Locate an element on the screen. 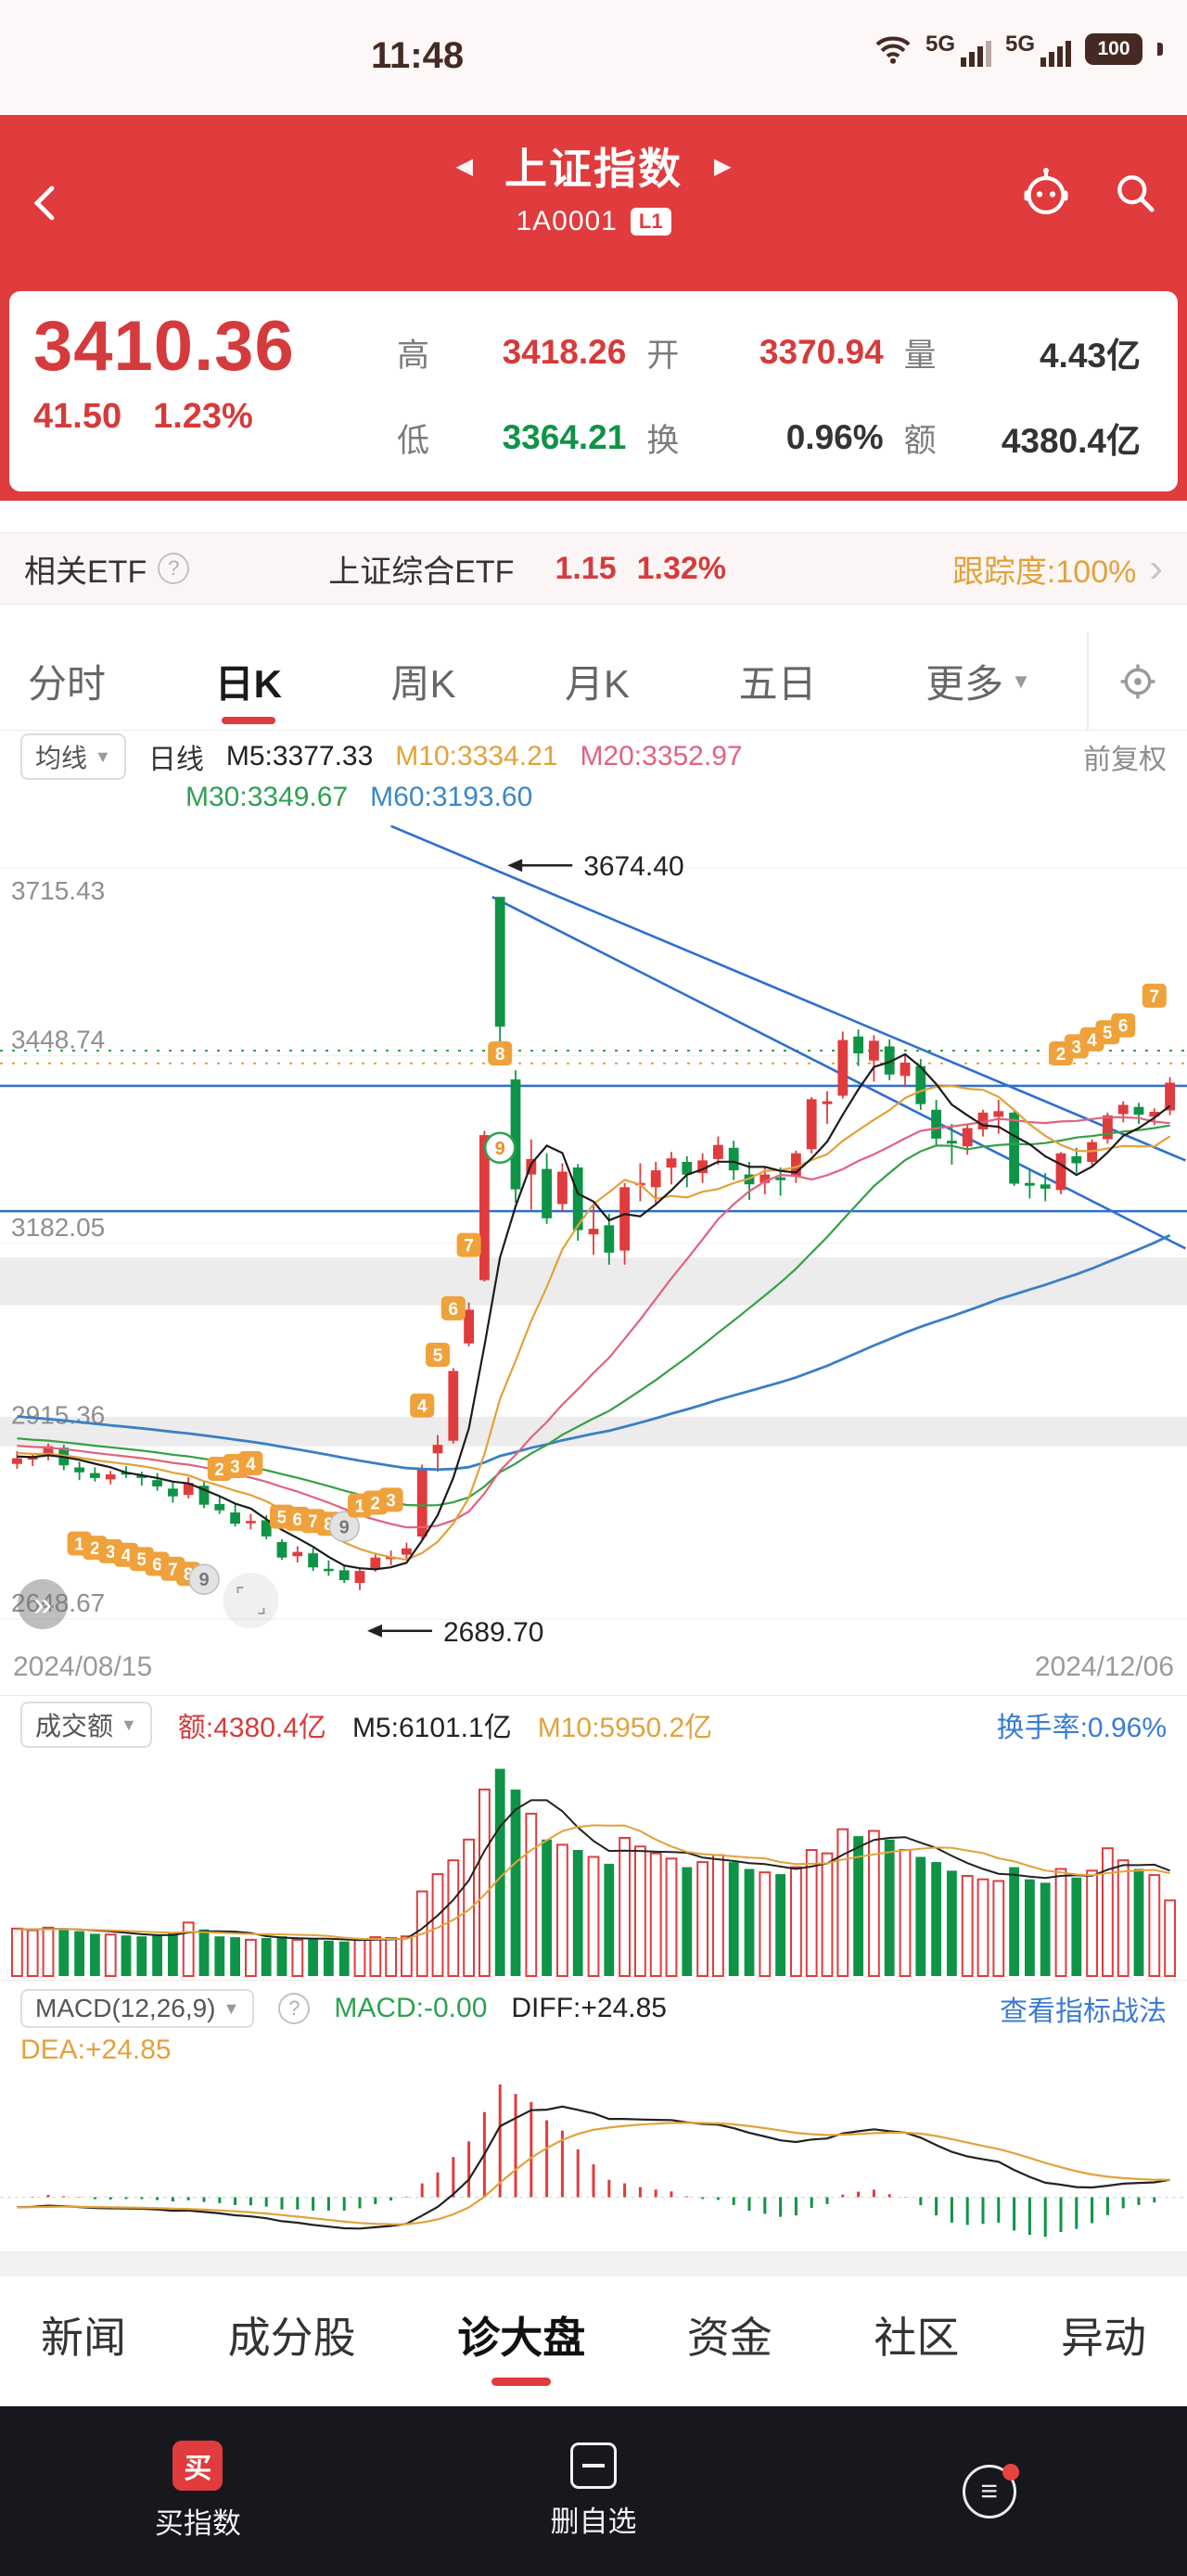 The width and height of the screenshot is (1187, 2576). related-etf-bar: 相关ETF ? 上证综合ETF 1.15 1.32% 跟踪度:100% › is located at coordinates (593, 568).